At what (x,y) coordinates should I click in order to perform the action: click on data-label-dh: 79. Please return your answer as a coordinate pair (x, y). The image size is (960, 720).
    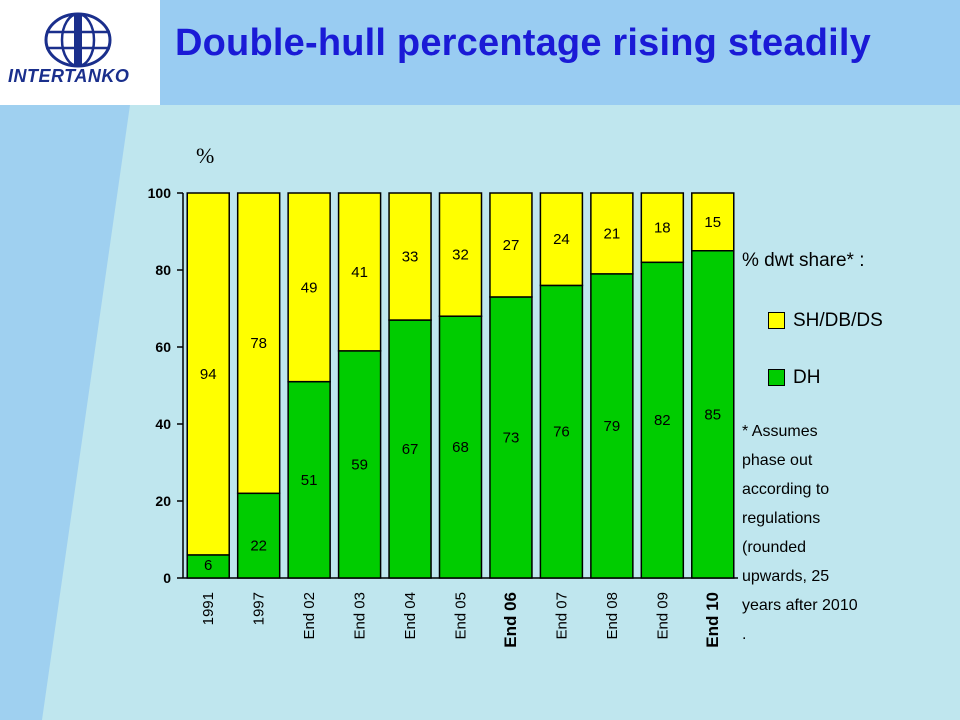
    Looking at the image, I should click on (612, 426).